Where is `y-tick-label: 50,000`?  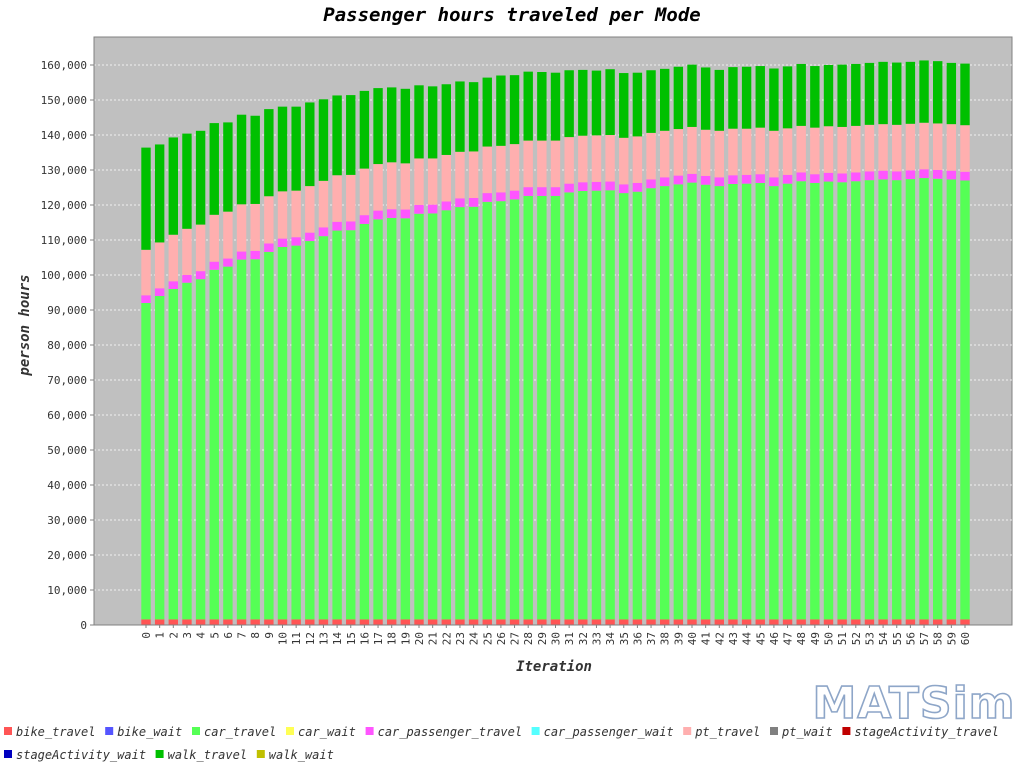
y-tick-label: 50,000 is located at coordinates (67, 450).